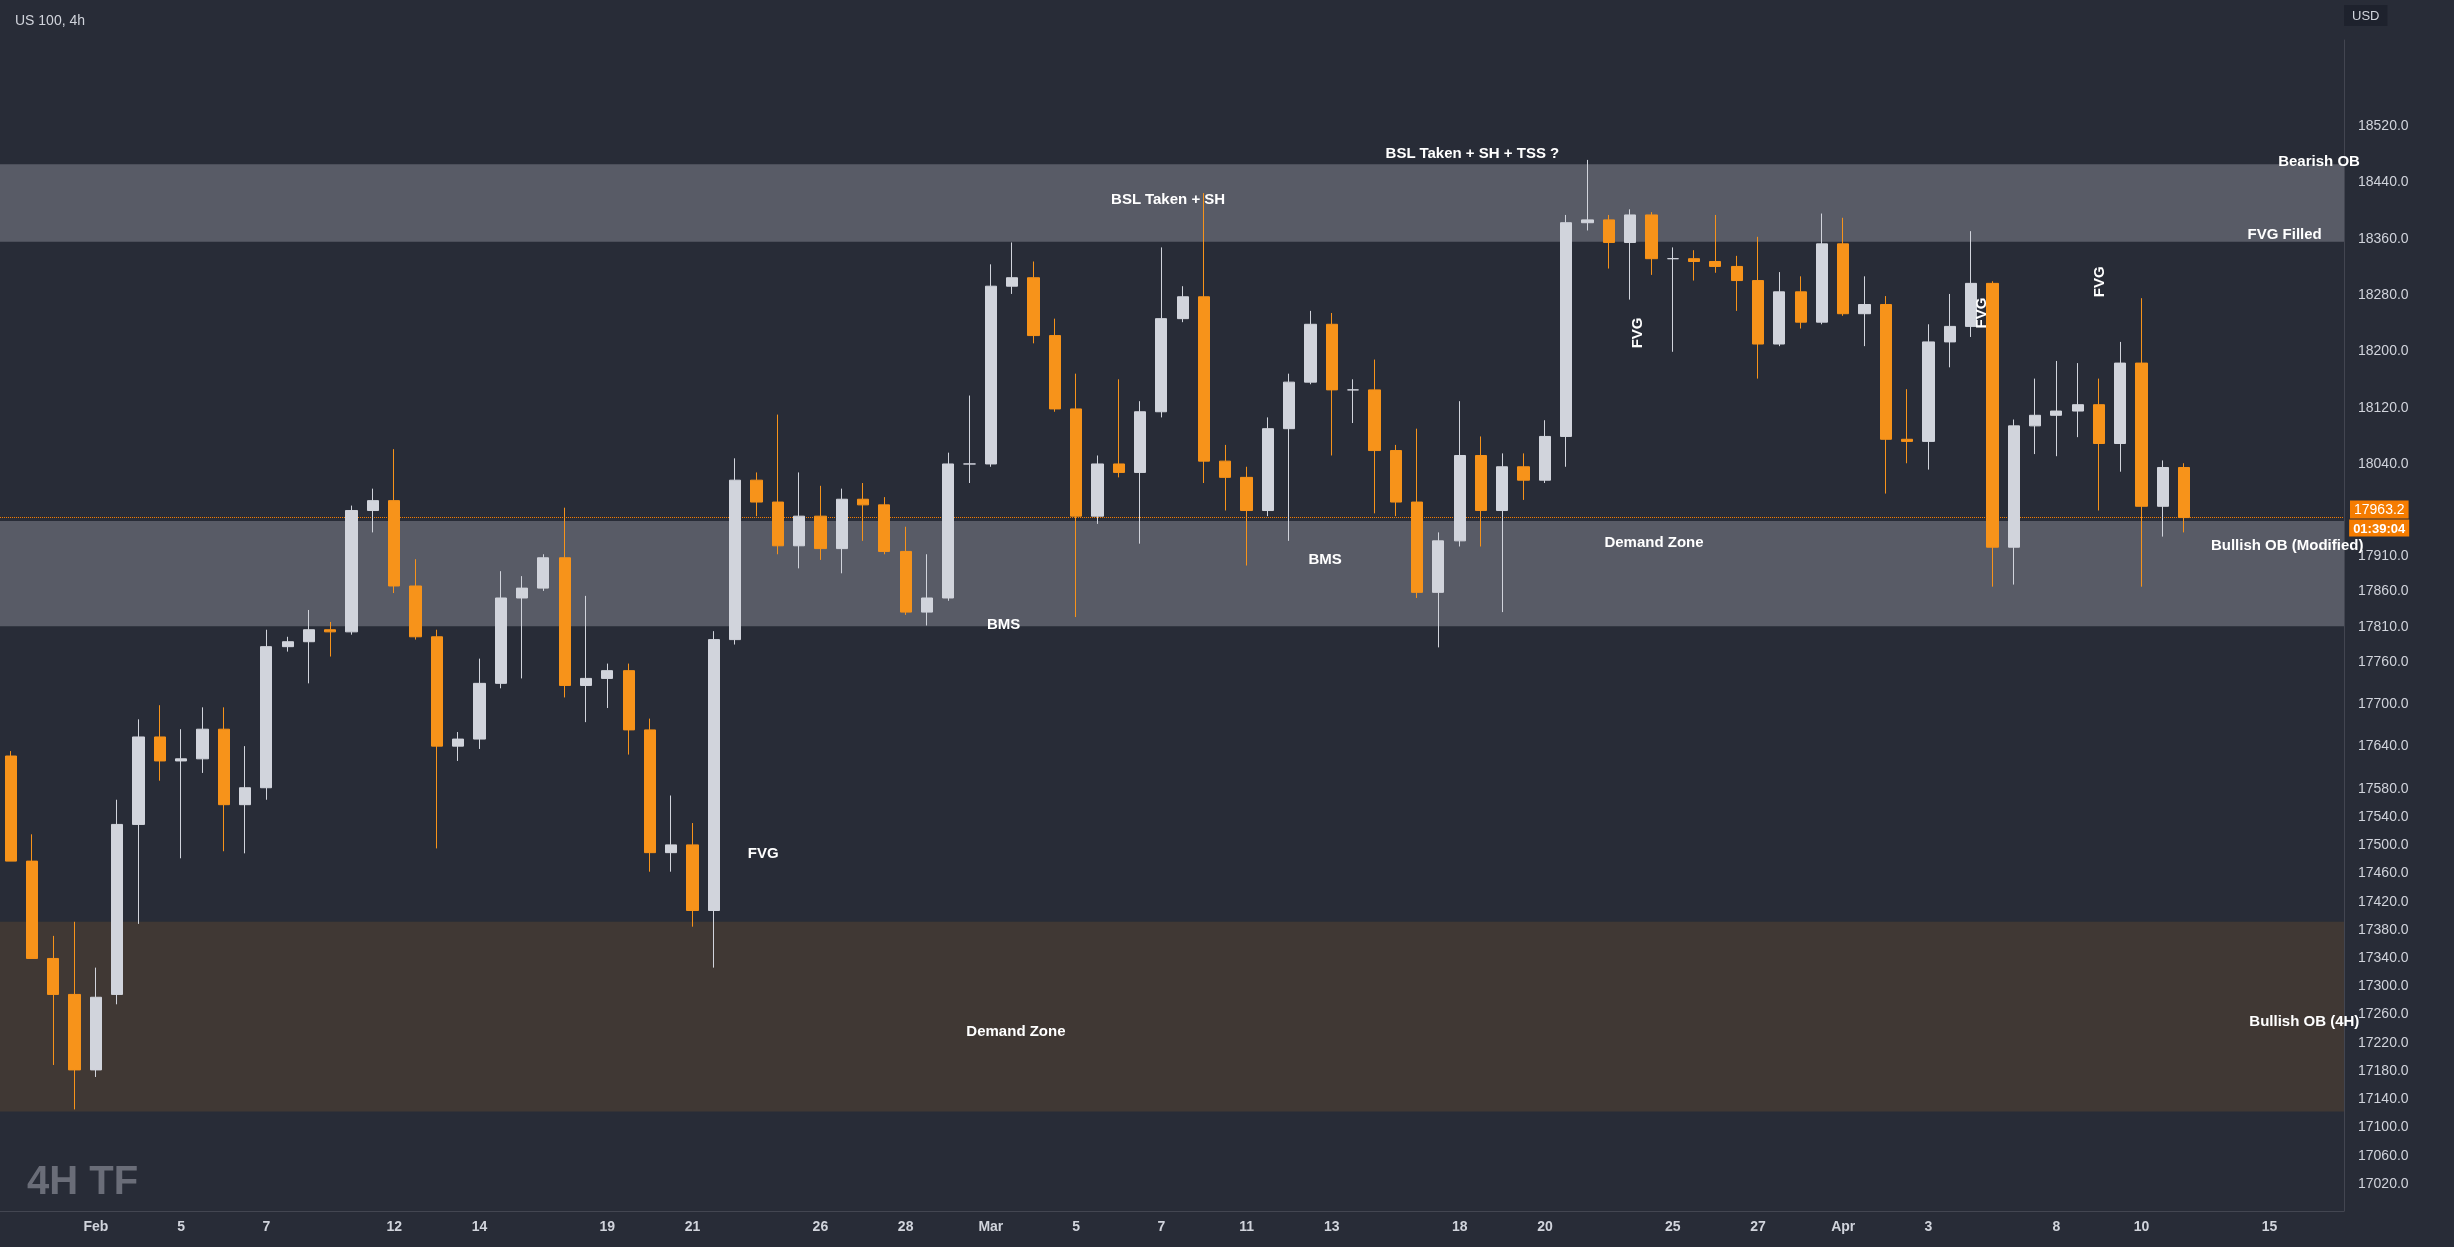 The width and height of the screenshot is (2454, 1247). I want to click on x-tick-label: 27, so click(1758, 1226).